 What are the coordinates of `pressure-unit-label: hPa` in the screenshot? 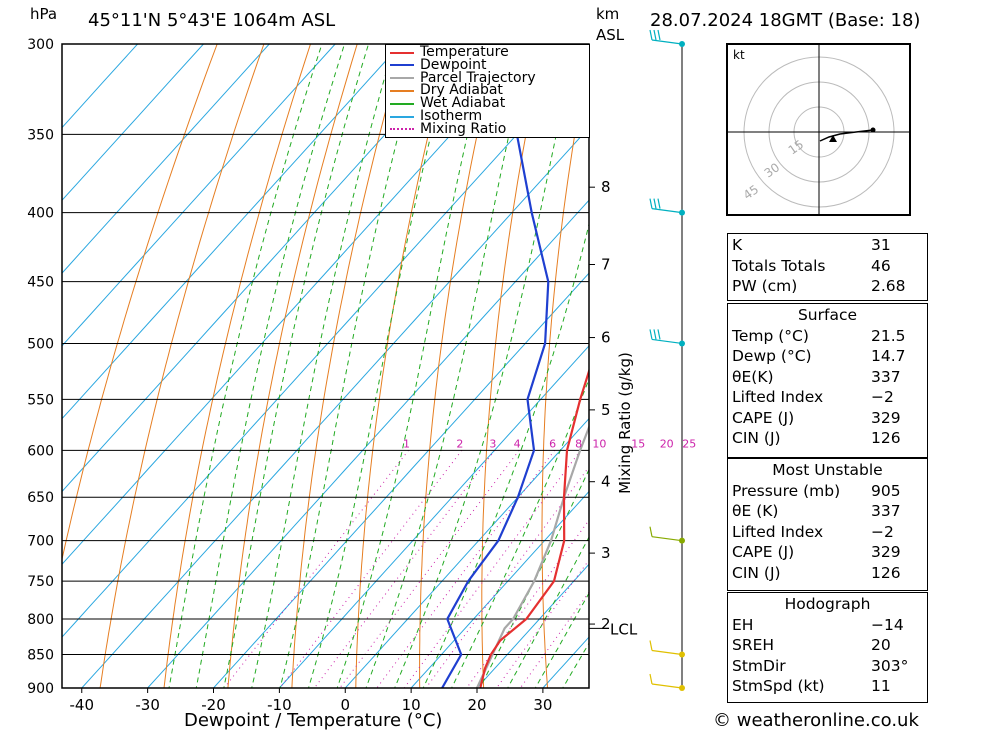 It's located at (44, 14).